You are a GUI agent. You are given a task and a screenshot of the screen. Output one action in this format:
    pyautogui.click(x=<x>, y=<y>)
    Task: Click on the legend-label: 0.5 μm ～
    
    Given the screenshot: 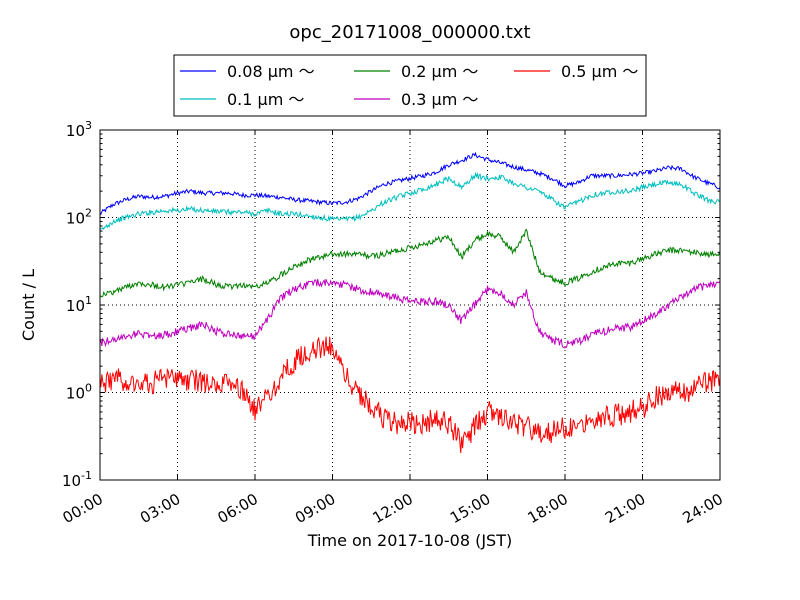 What is the action you would take?
    pyautogui.click(x=599, y=71)
    